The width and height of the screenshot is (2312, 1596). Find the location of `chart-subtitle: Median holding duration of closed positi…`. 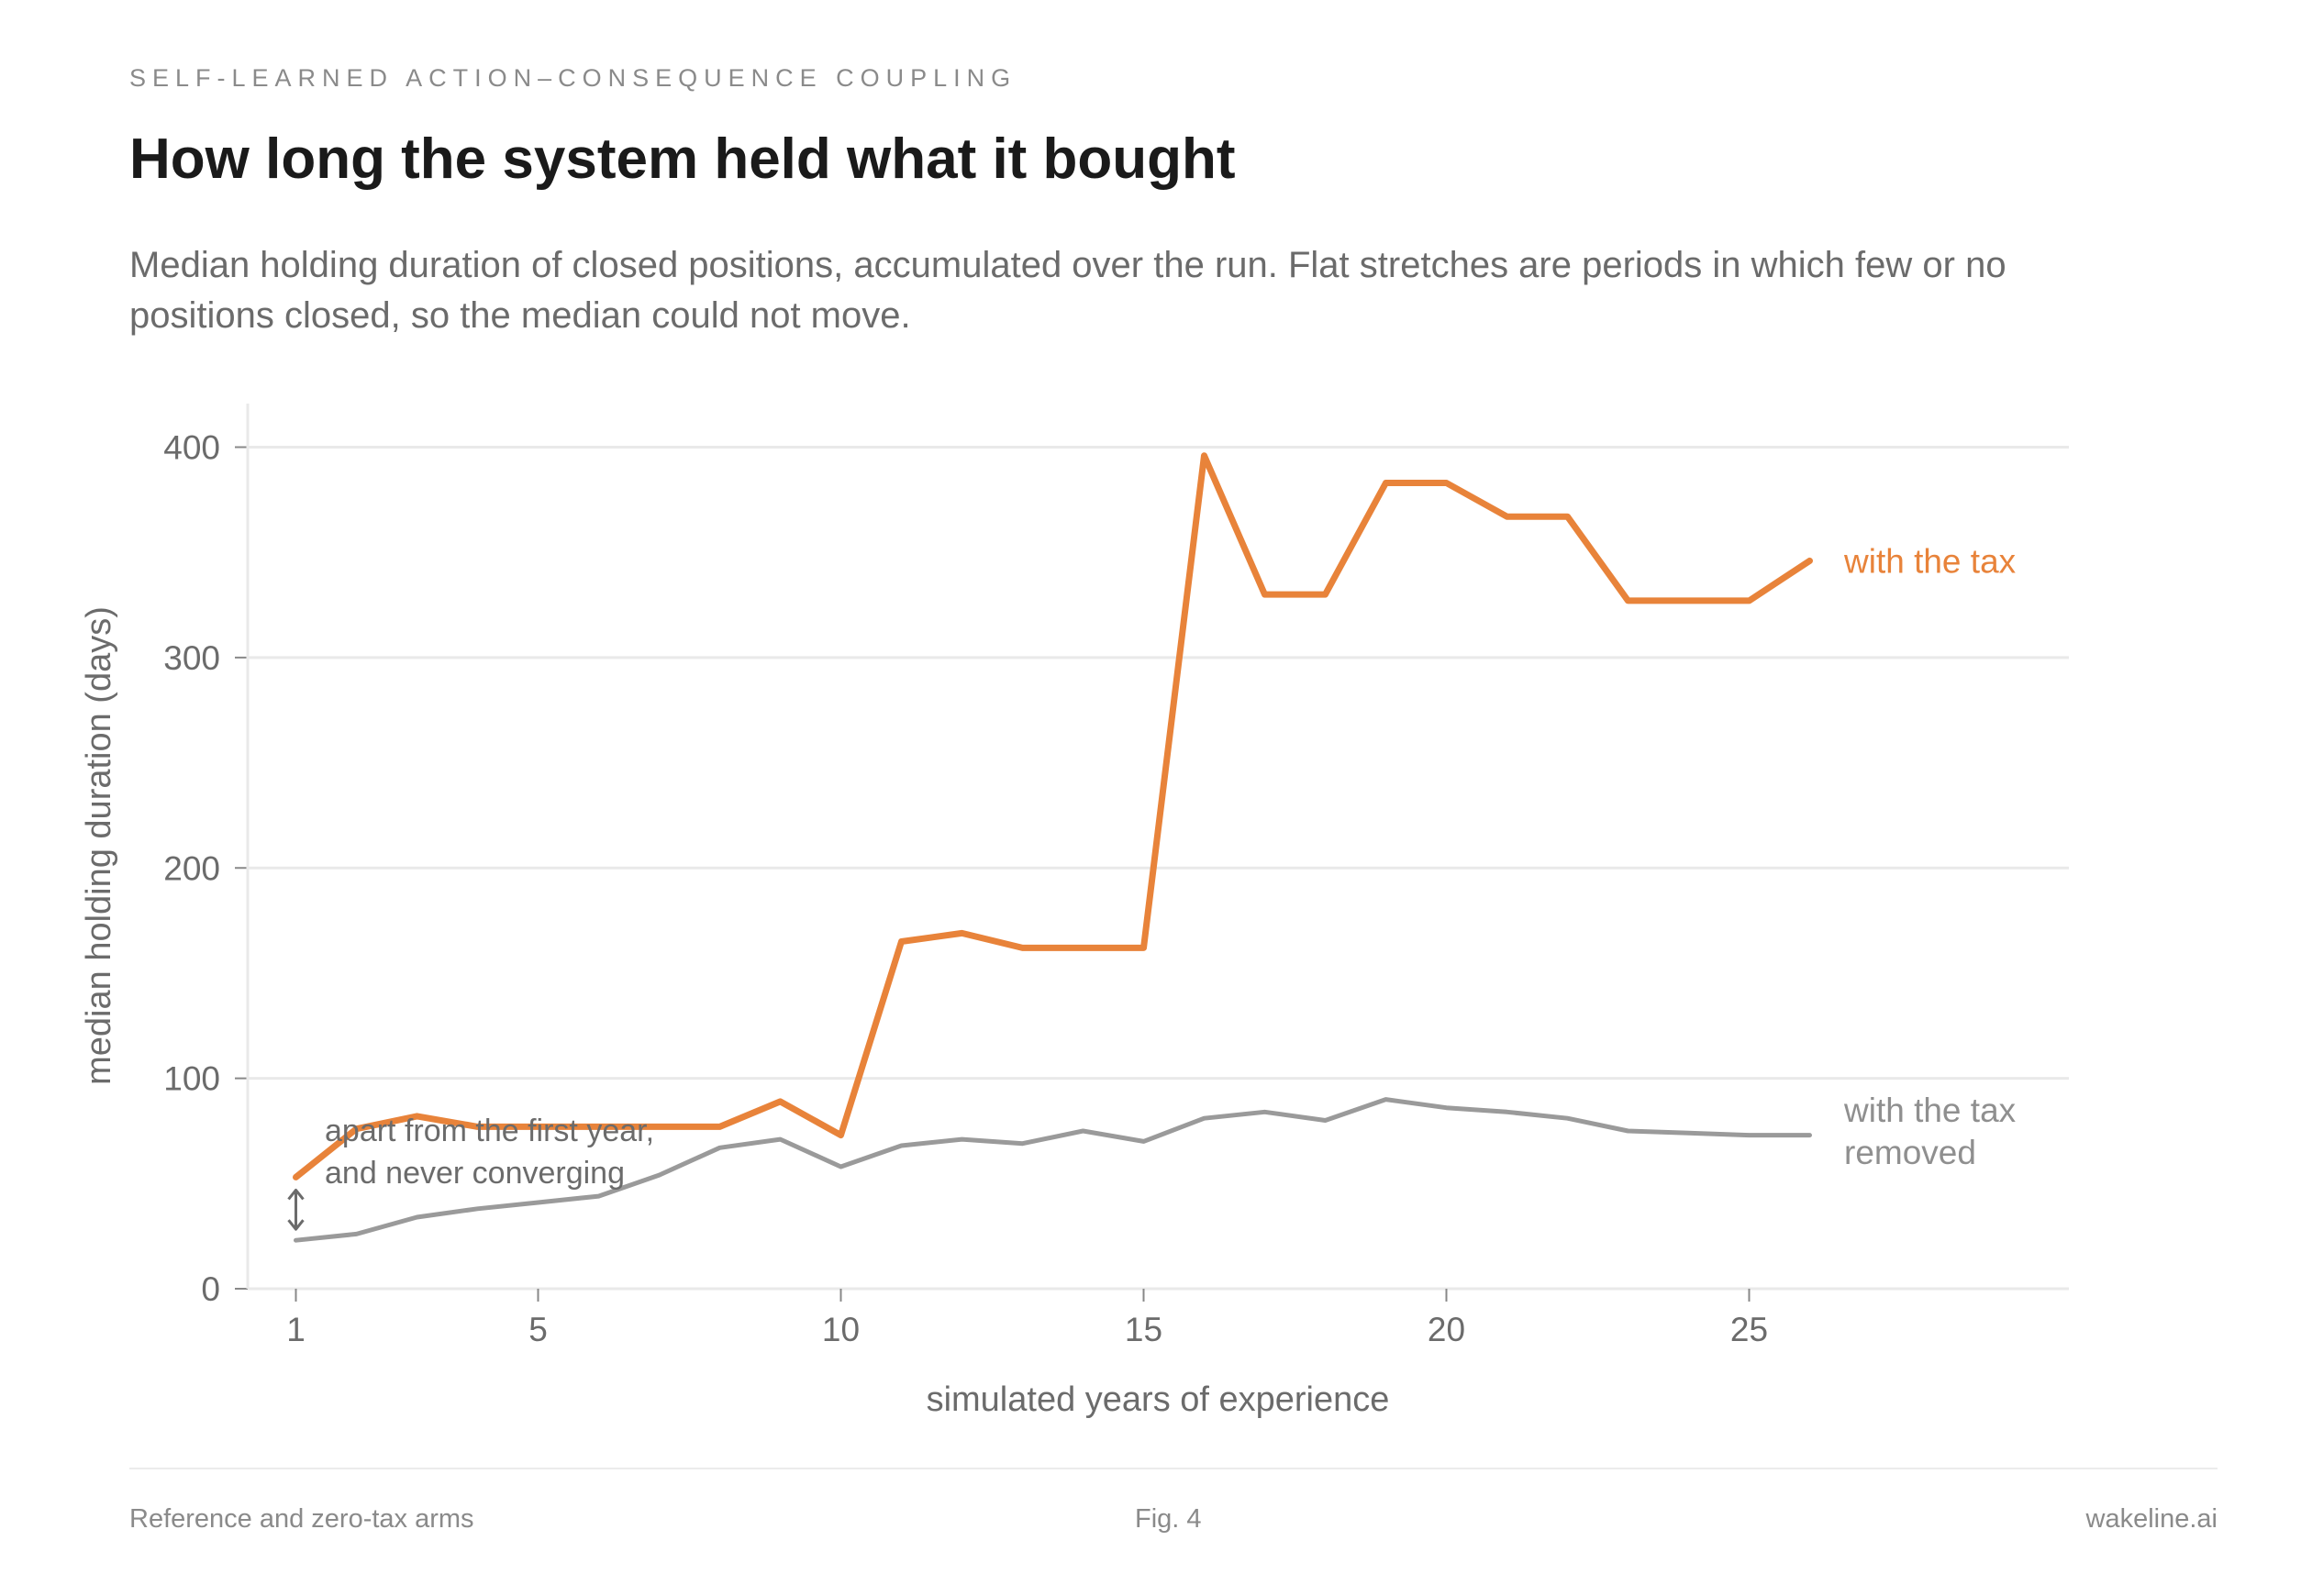

chart-subtitle: Median holding duration of closed positi… is located at coordinates (1067, 290).